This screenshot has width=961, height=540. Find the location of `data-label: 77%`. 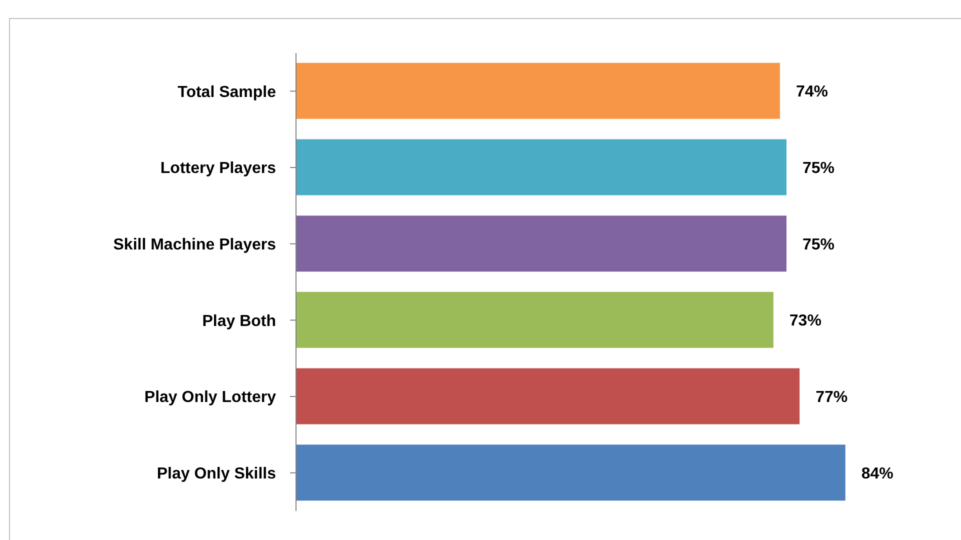

data-label: 77% is located at coordinates (832, 397).